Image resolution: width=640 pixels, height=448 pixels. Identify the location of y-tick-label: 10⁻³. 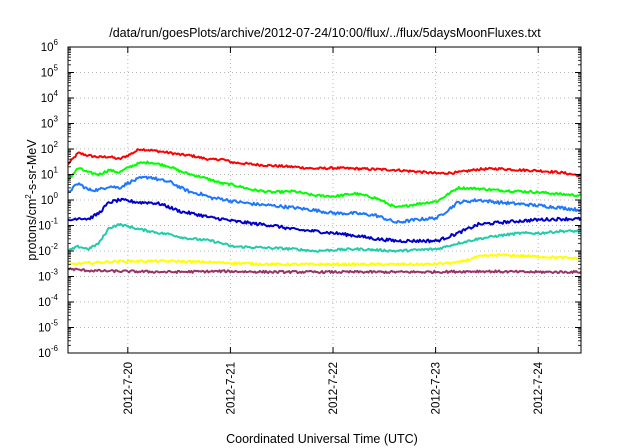
(48, 276).